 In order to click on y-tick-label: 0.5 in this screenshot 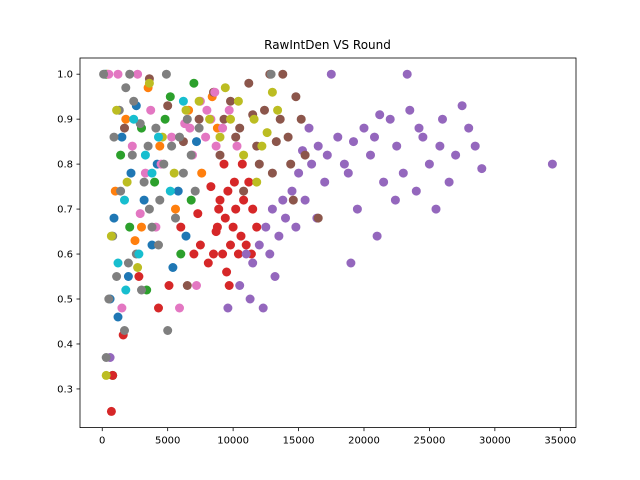, I will do `click(65, 300)`.